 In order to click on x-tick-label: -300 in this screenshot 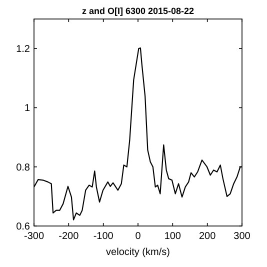, I will do `click(34, 236)`.